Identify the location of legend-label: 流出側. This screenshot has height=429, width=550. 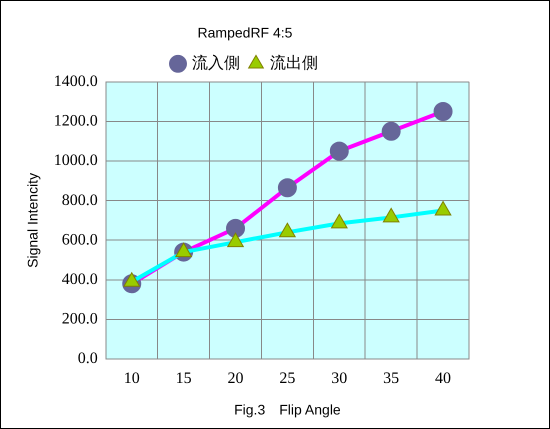
(294, 63).